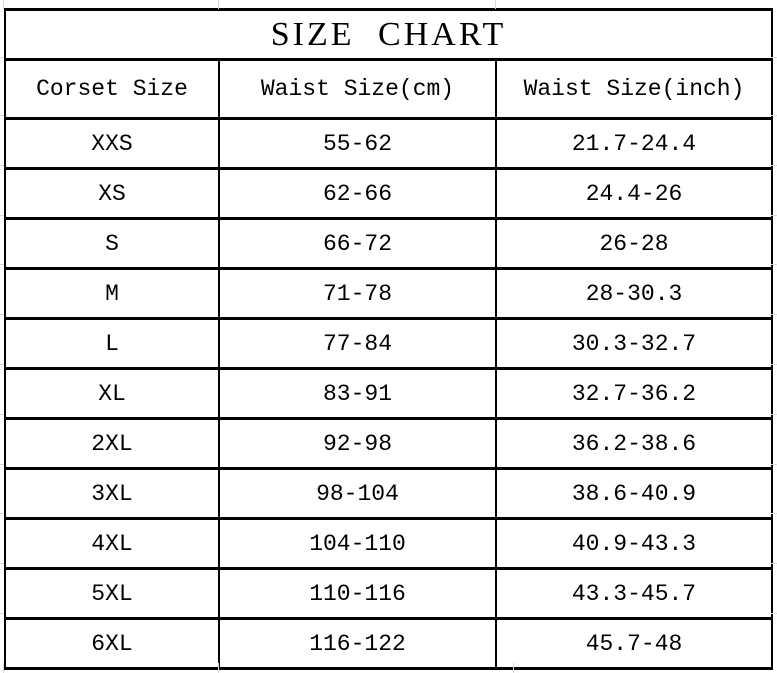 Image resolution: width=777 pixels, height=673 pixels. I want to click on table-cell: 40.9-43.3, so click(634, 543).